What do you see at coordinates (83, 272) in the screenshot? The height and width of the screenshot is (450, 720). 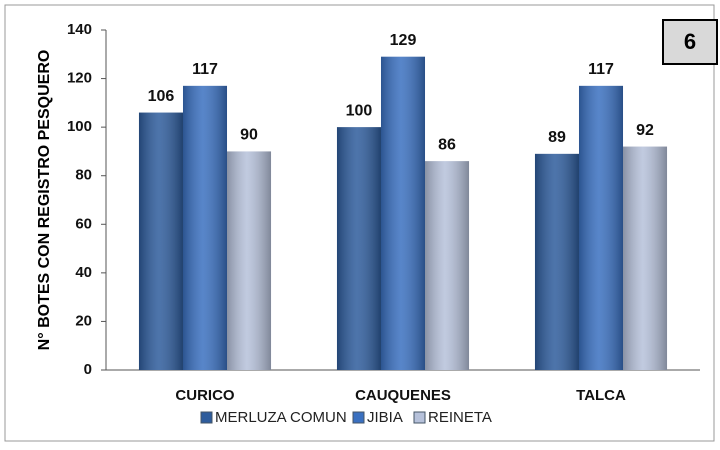 I see `y-tick-label: 40` at bounding box center [83, 272].